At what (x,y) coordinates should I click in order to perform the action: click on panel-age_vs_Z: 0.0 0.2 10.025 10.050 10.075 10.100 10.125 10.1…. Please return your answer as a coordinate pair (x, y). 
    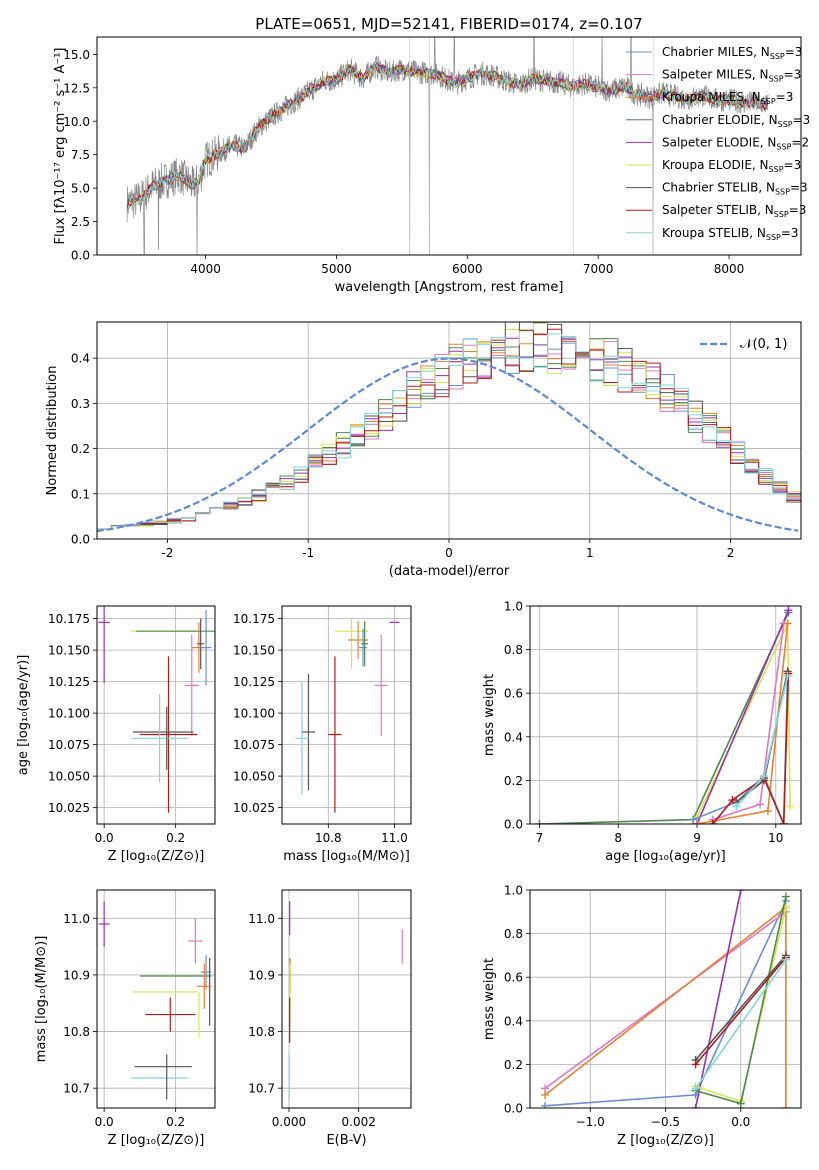
    Looking at the image, I should click on (116, 734).